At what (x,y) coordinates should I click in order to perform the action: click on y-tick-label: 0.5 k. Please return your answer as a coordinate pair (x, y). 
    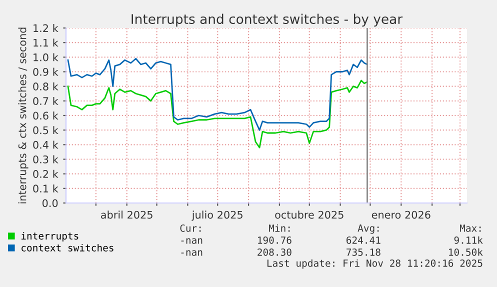
    Looking at the image, I should click on (45, 130).